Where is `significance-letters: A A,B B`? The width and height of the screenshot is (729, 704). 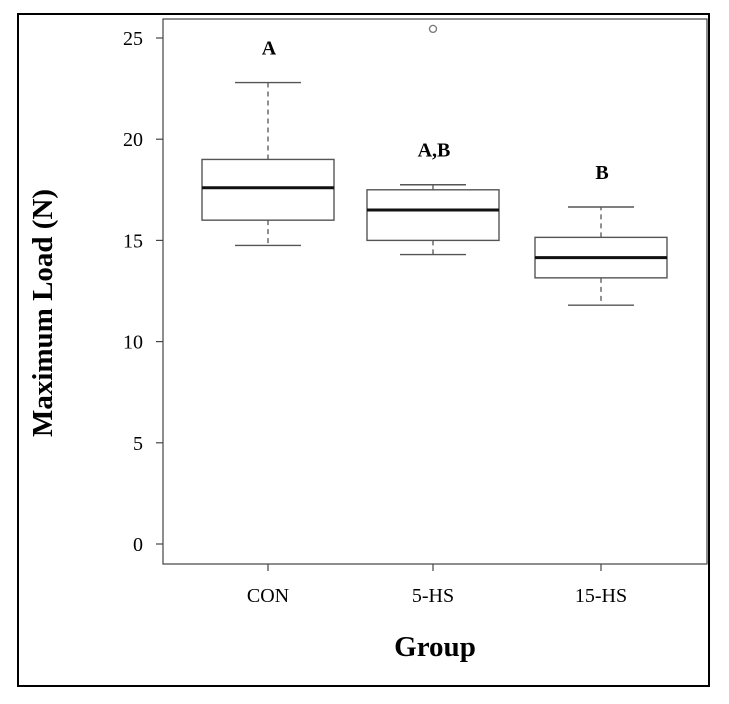
significance-letters: A A,B B is located at coordinates (435, 111).